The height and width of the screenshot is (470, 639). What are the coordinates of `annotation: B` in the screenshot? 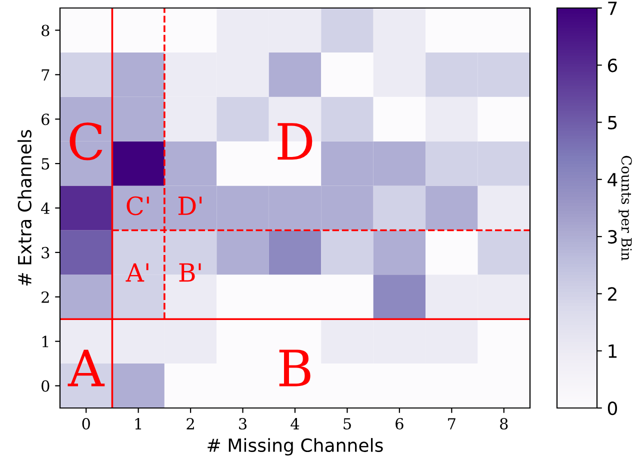 It's located at (294, 368).